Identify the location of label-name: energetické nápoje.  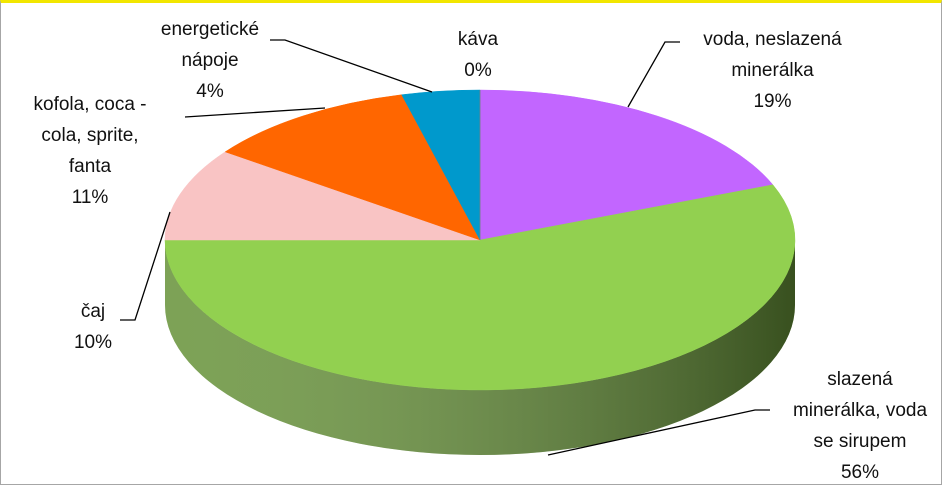
(210, 45).